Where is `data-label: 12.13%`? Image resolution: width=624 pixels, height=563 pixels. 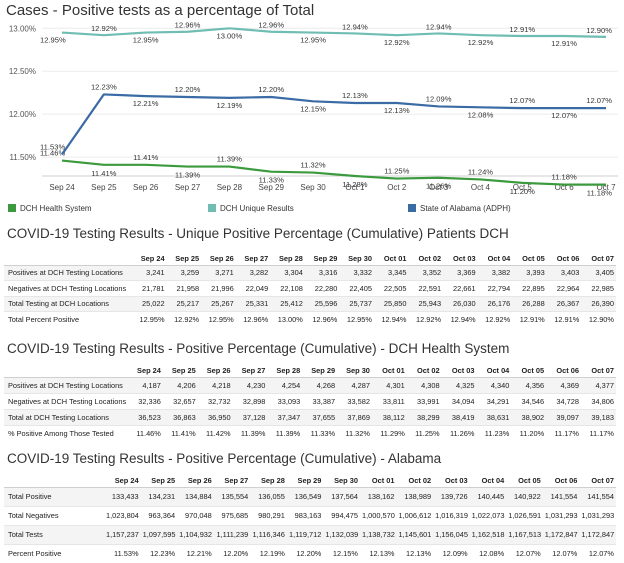
data-label: 12.13% is located at coordinates (355, 95).